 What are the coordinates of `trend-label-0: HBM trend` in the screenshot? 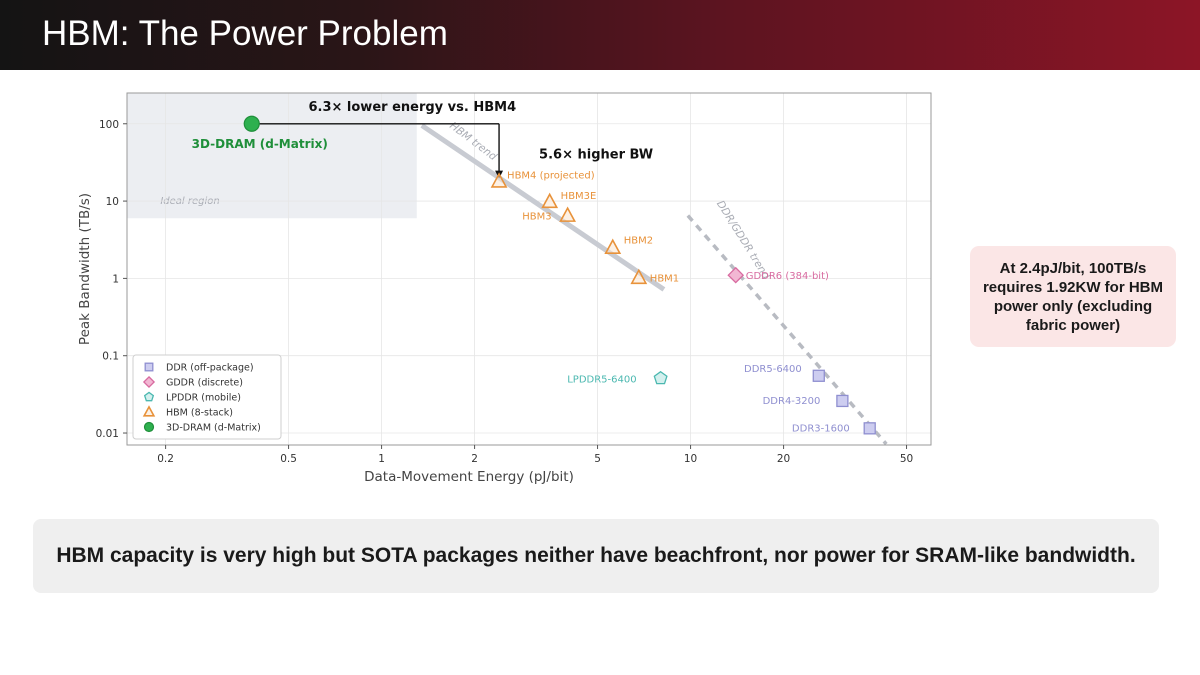 It's located at (473, 141).